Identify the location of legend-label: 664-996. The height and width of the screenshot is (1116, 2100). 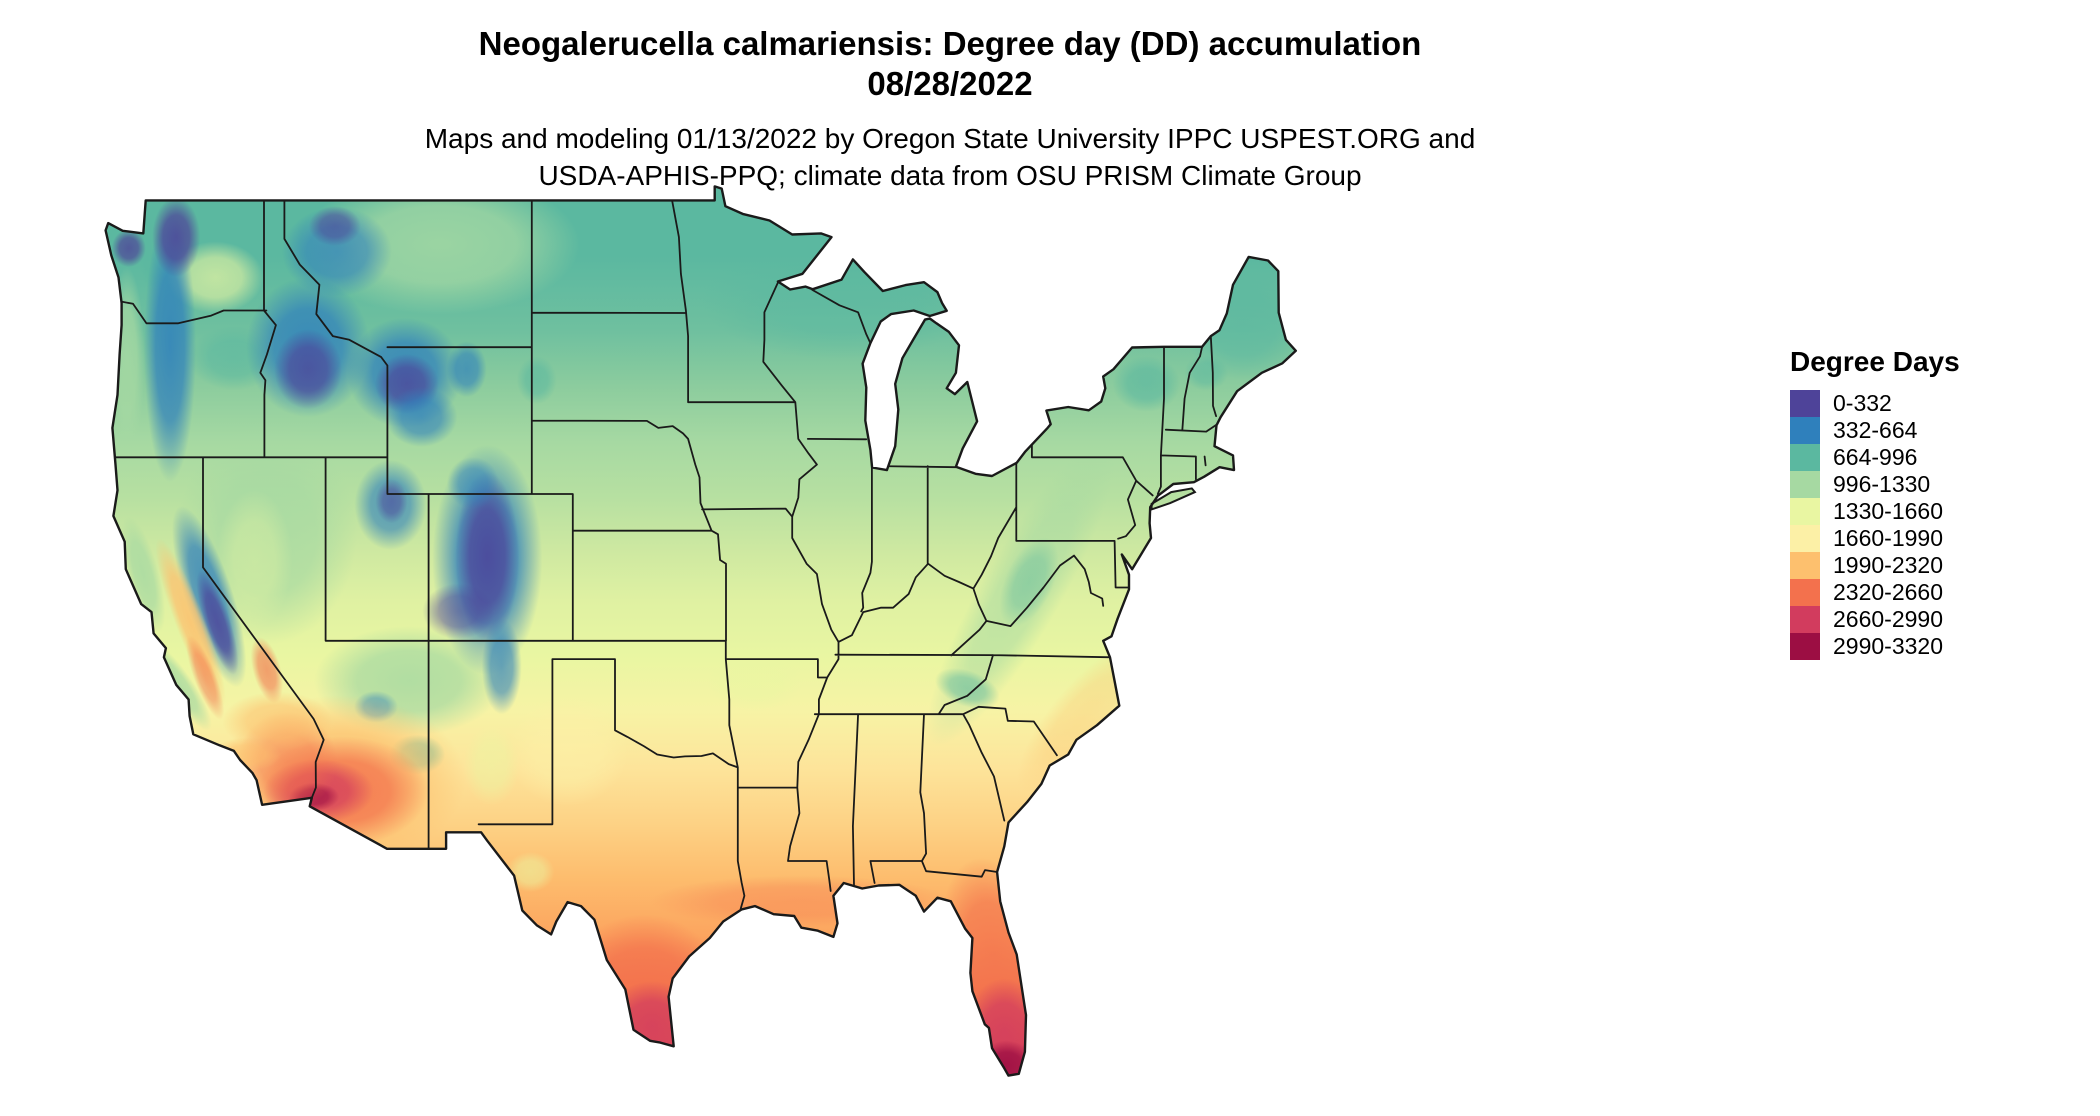
(1875, 457).